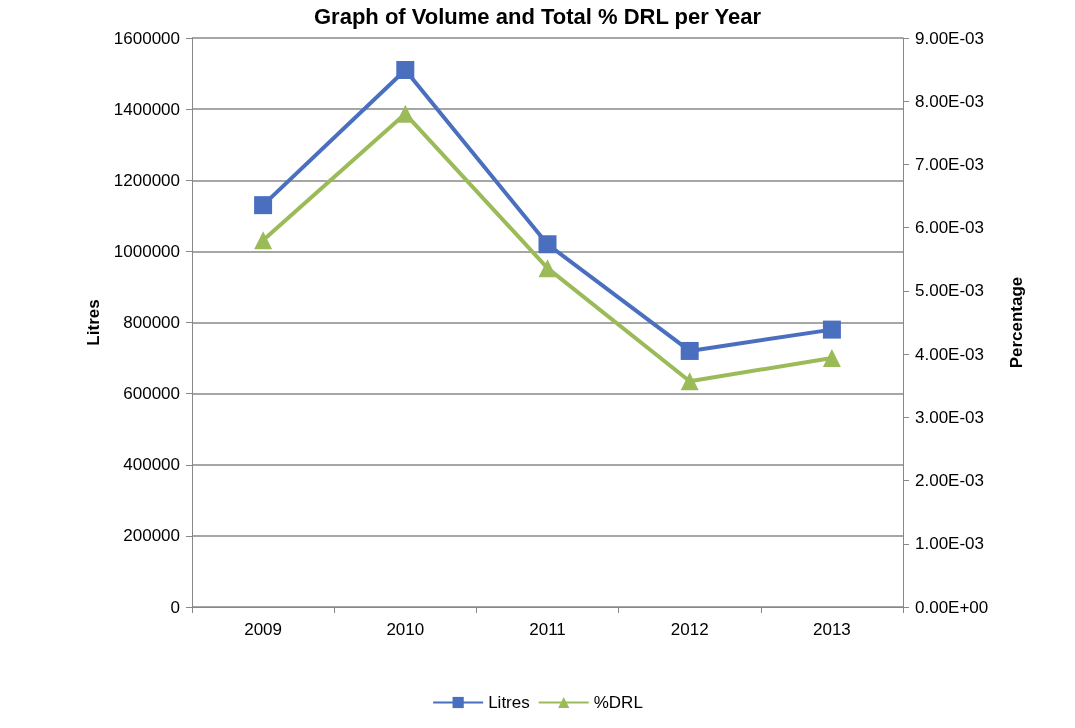  What do you see at coordinates (146, 38) in the screenshot?
I see `y-tick-label: 1600000` at bounding box center [146, 38].